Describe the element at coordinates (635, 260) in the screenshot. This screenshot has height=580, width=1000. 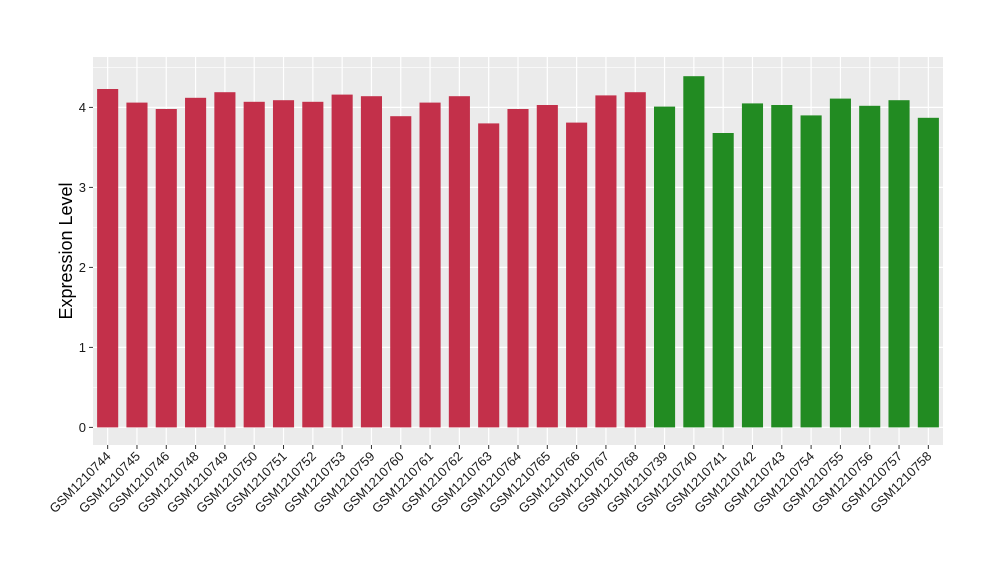
I see `bar-GSM1210768` at that location.